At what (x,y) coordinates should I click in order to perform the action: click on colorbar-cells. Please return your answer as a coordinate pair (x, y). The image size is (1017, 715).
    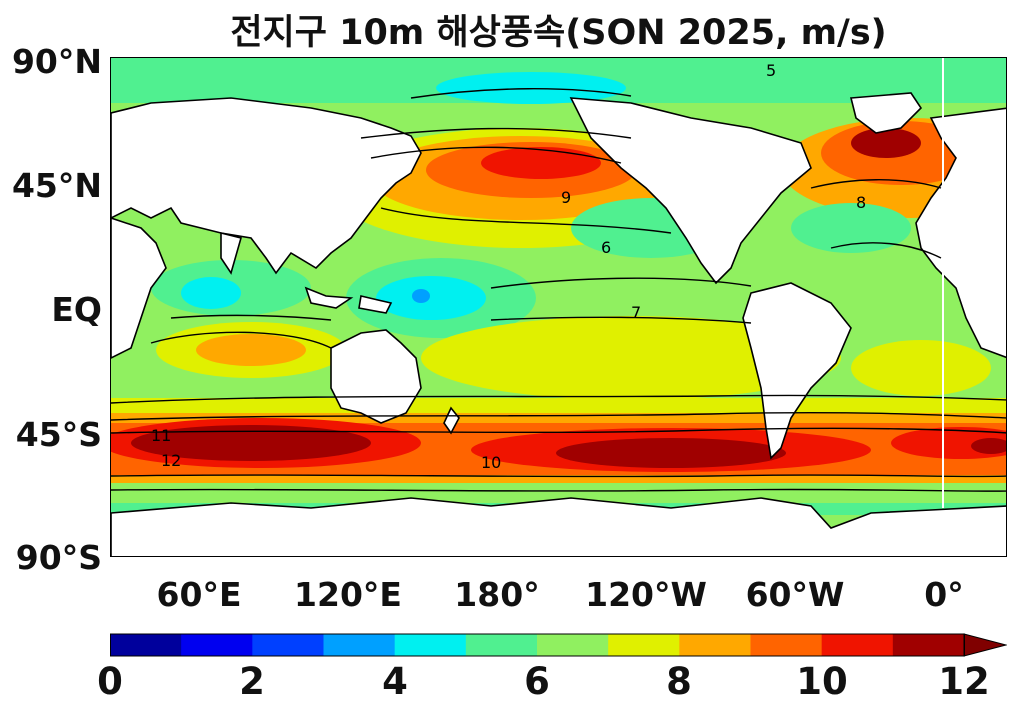
    Looking at the image, I should click on (558, 645).